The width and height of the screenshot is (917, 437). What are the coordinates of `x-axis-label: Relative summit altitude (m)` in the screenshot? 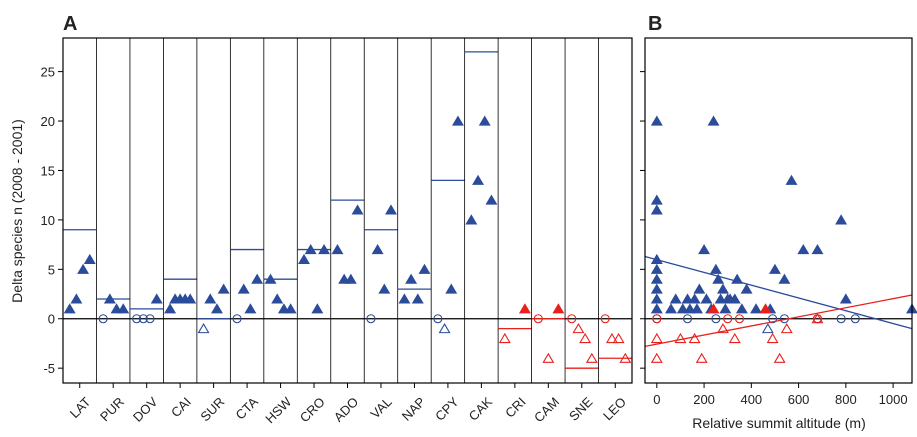 It's located at (779, 423).